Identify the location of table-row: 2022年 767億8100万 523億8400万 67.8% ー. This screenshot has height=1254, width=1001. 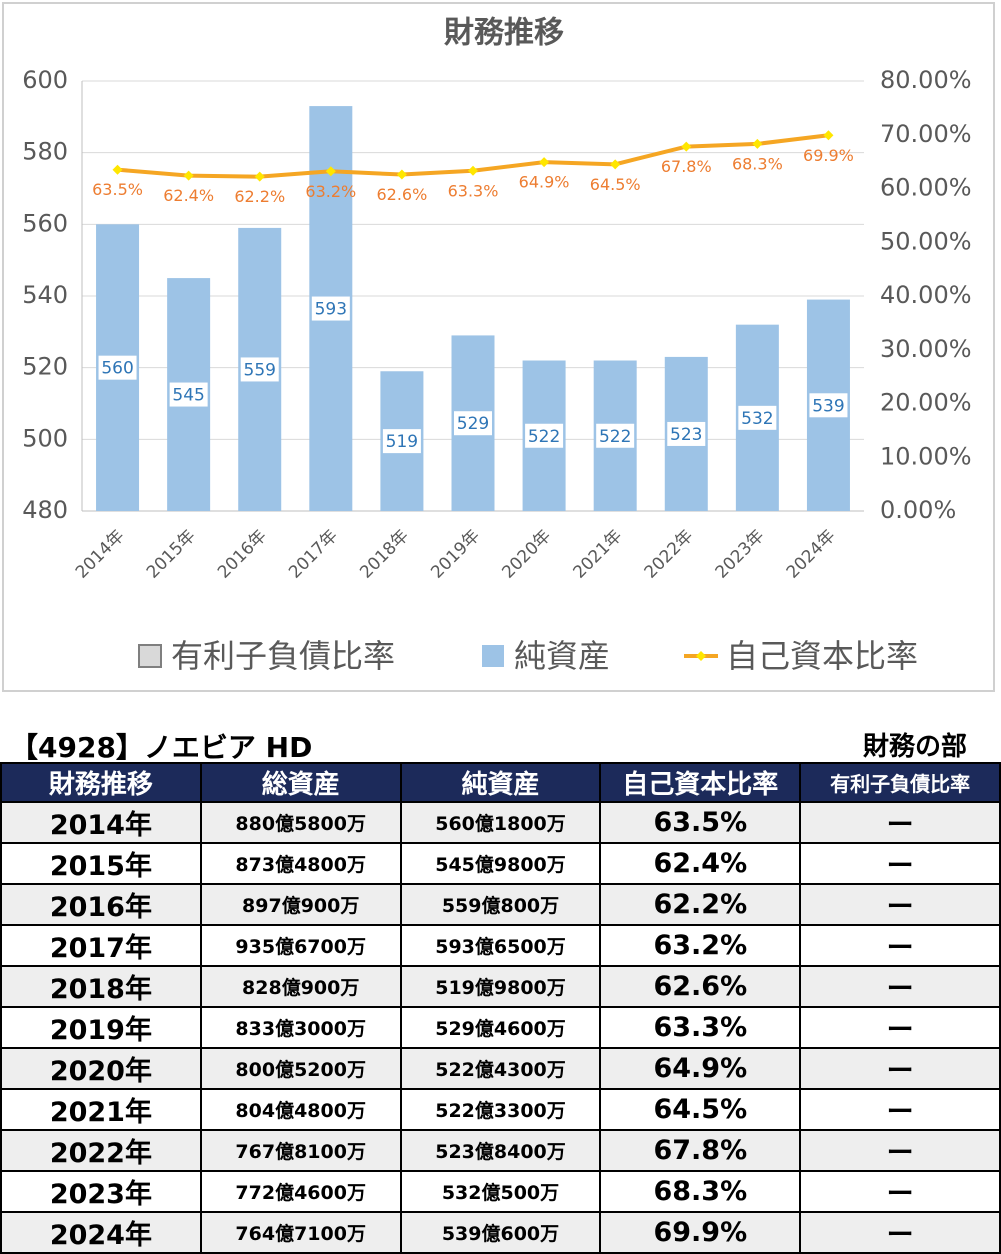
(500, 1150).